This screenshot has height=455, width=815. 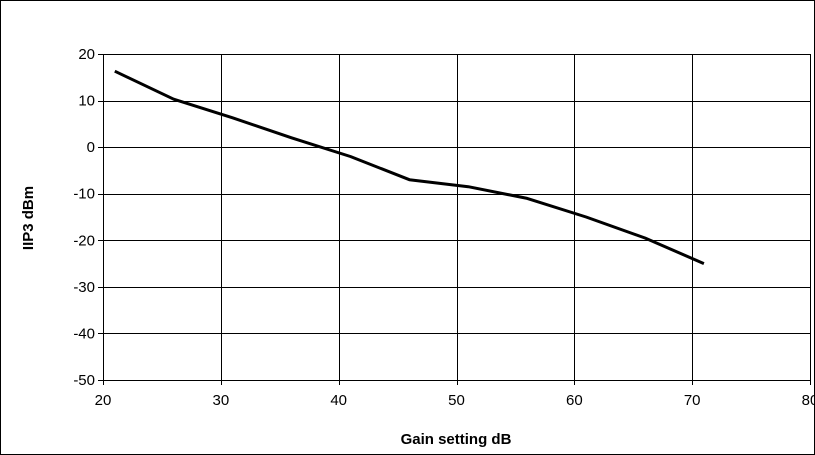 I want to click on x-tick-label: 30, so click(x=220, y=400).